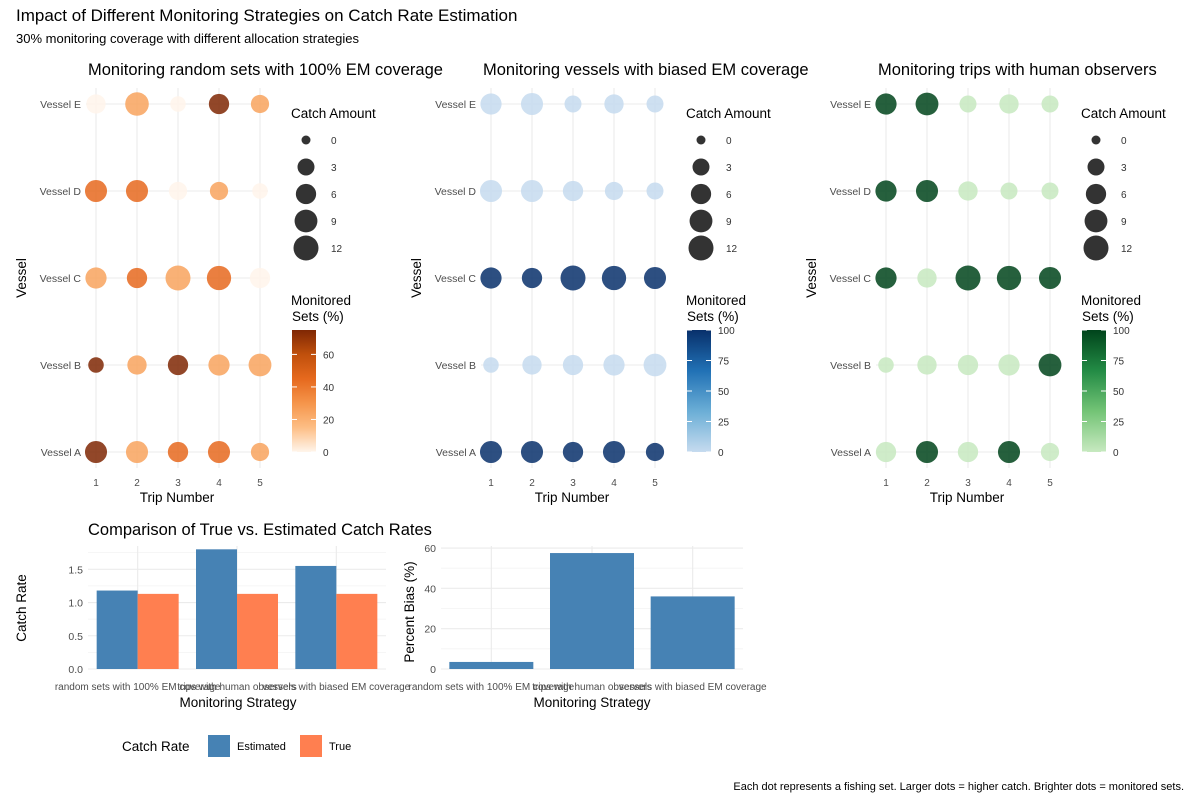 The width and height of the screenshot is (1200, 800). Describe the element at coordinates (1111, 300) in the screenshot. I see `color-legend-title: Monitored` at that location.